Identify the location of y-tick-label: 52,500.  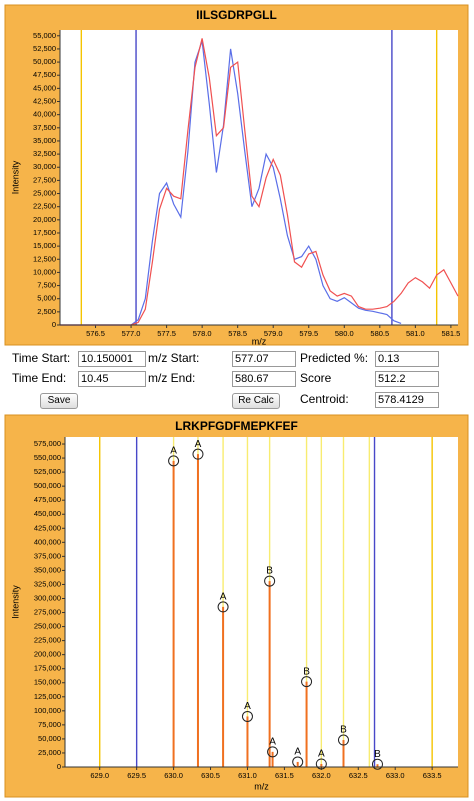
(44, 48).